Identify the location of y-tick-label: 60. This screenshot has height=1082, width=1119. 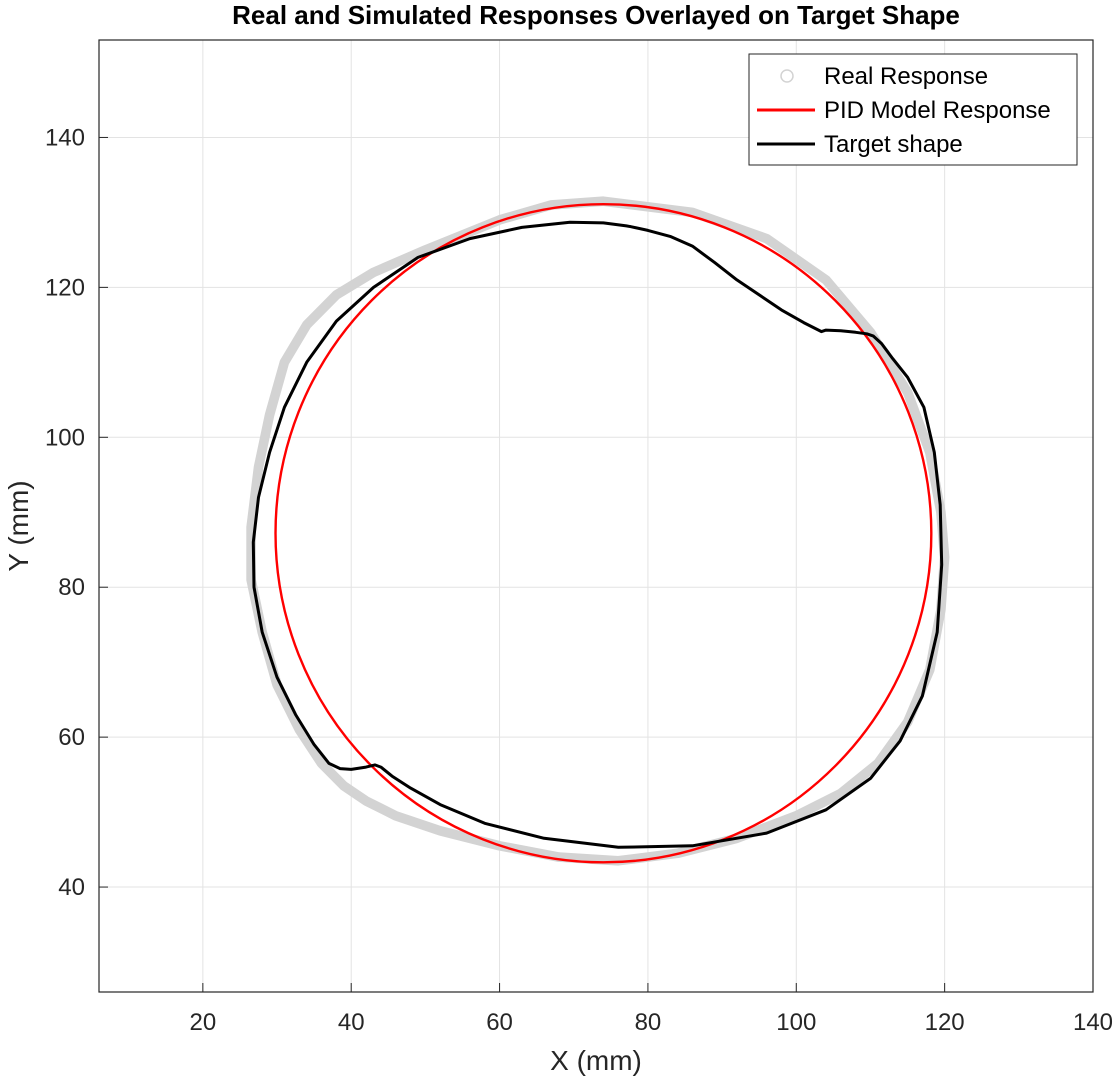
(71, 737).